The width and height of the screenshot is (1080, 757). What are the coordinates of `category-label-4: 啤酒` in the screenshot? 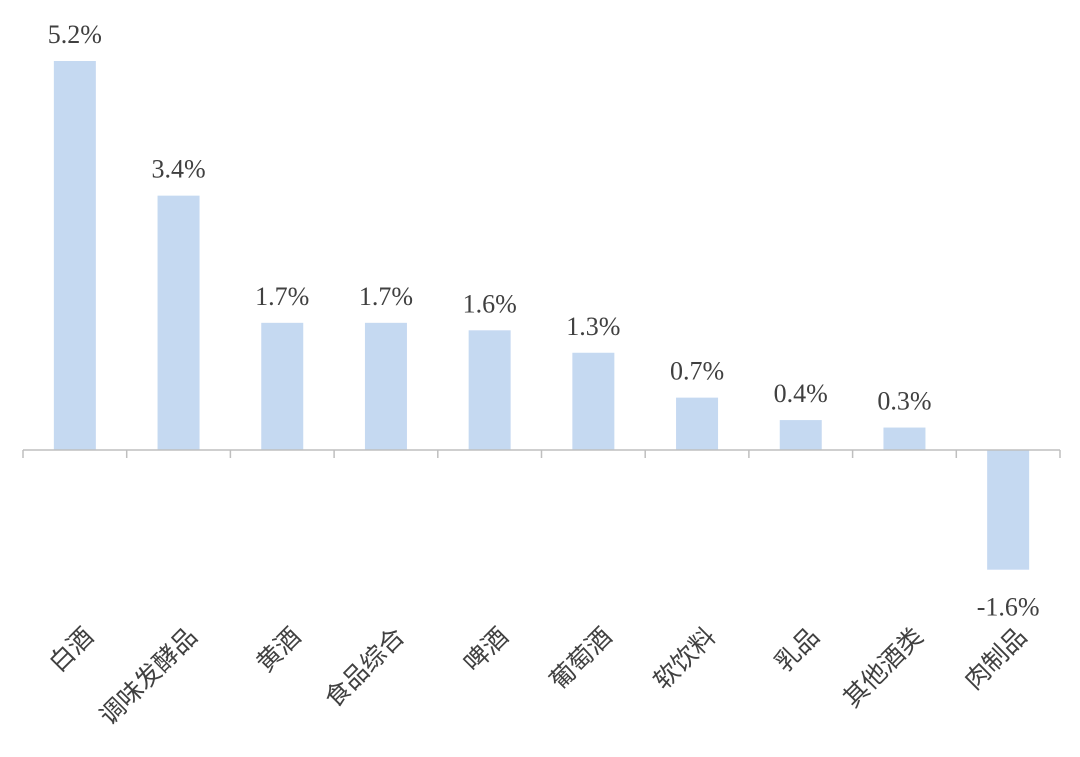 It's located at (486, 650).